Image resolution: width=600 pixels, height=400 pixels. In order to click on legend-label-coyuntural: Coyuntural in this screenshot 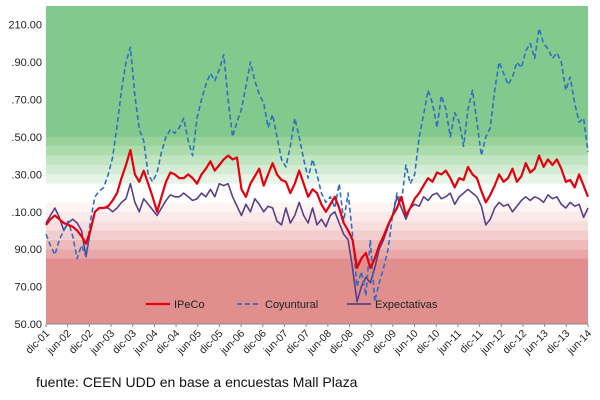, I will do `click(291, 305)`.